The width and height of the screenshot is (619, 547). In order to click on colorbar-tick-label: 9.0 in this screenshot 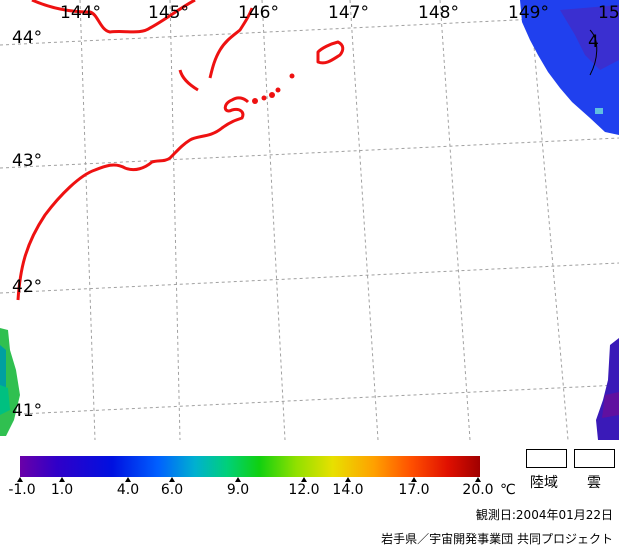, I will do `click(238, 490)`.